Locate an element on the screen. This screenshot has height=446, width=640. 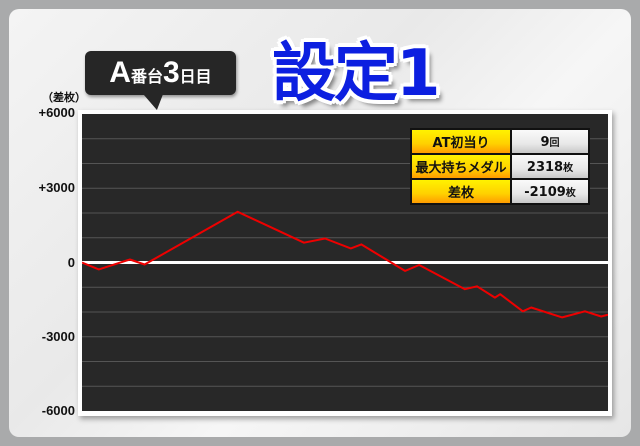
setting-title: 設定1 is located at coordinates (356, 74).